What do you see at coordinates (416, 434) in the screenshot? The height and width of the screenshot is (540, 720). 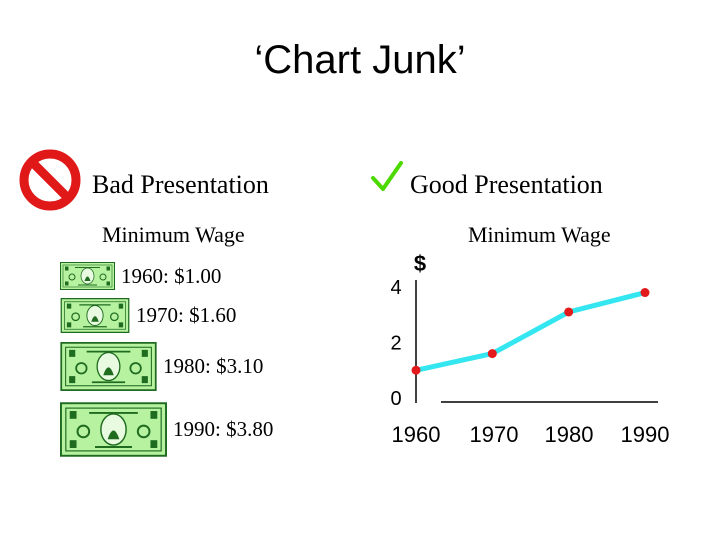 I see `x-tick-label: 1960` at bounding box center [416, 434].